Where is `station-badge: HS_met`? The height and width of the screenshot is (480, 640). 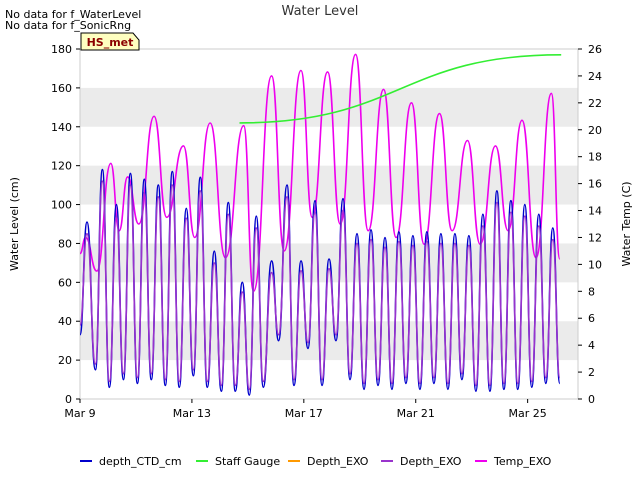 station-badge: HS_met is located at coordinates (110, 41).